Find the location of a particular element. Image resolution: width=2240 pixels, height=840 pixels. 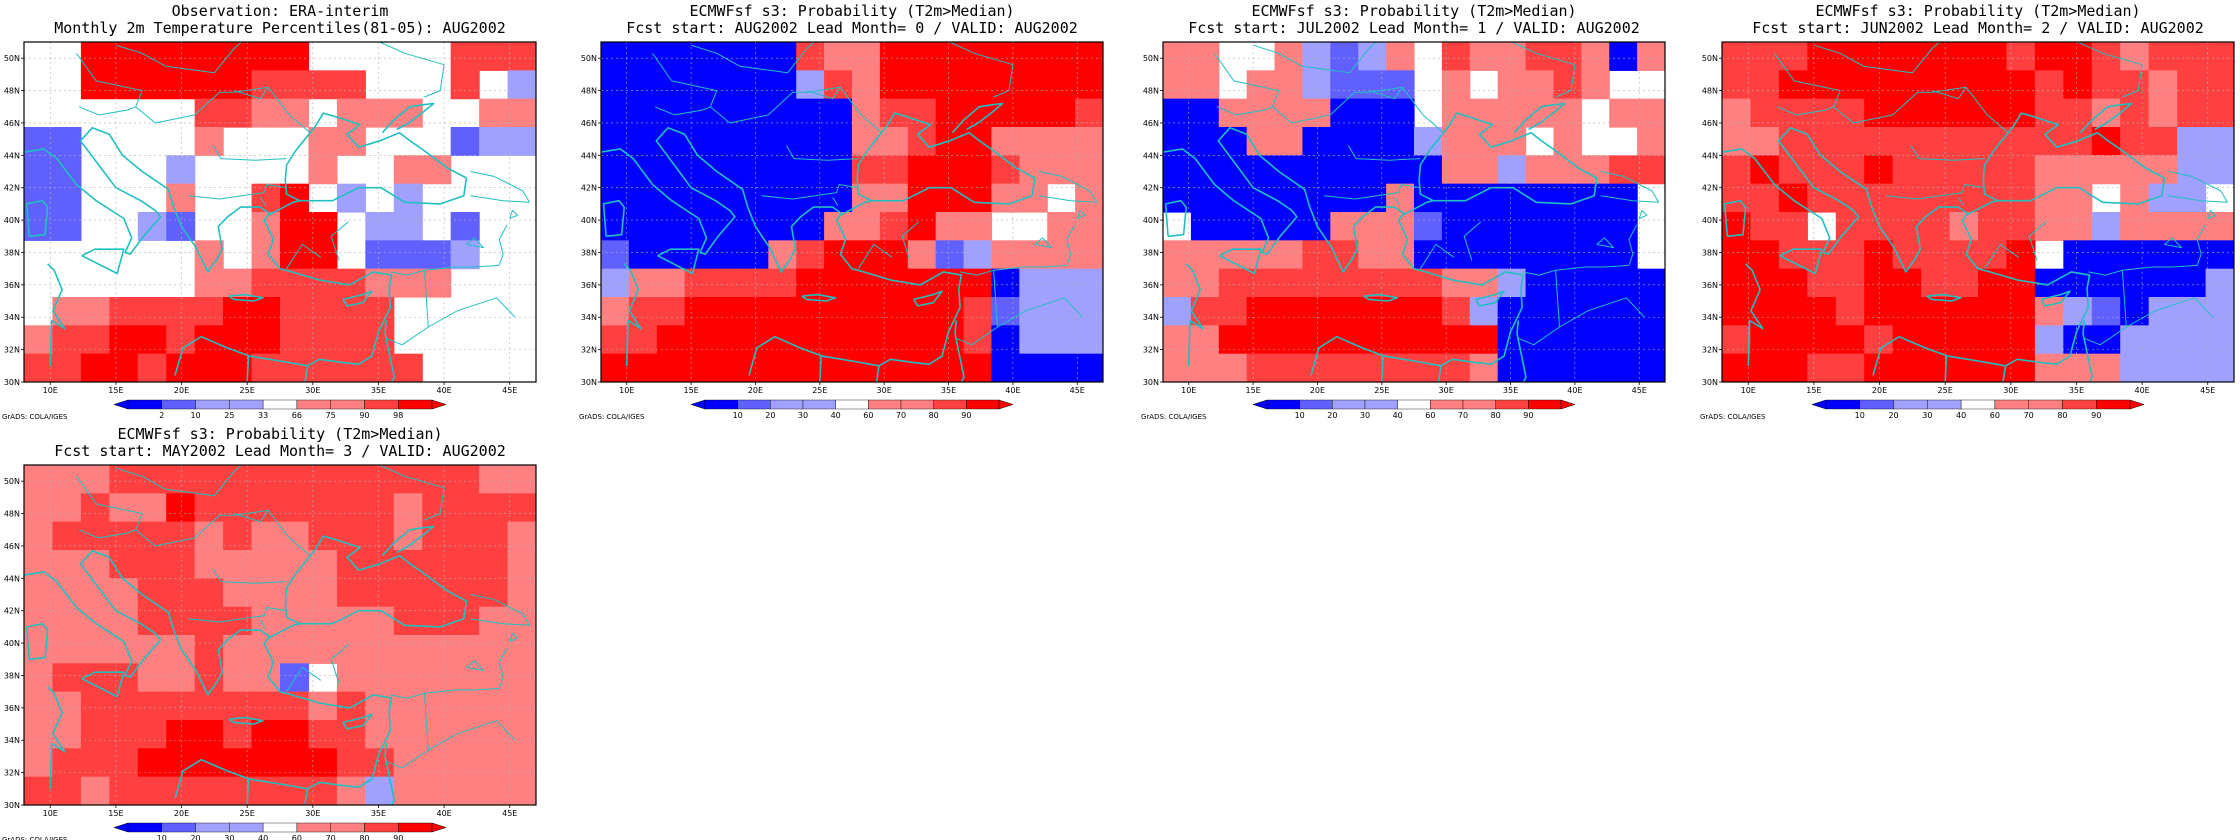

colorbar-label: 70 is located at coordinates (1463, 415).